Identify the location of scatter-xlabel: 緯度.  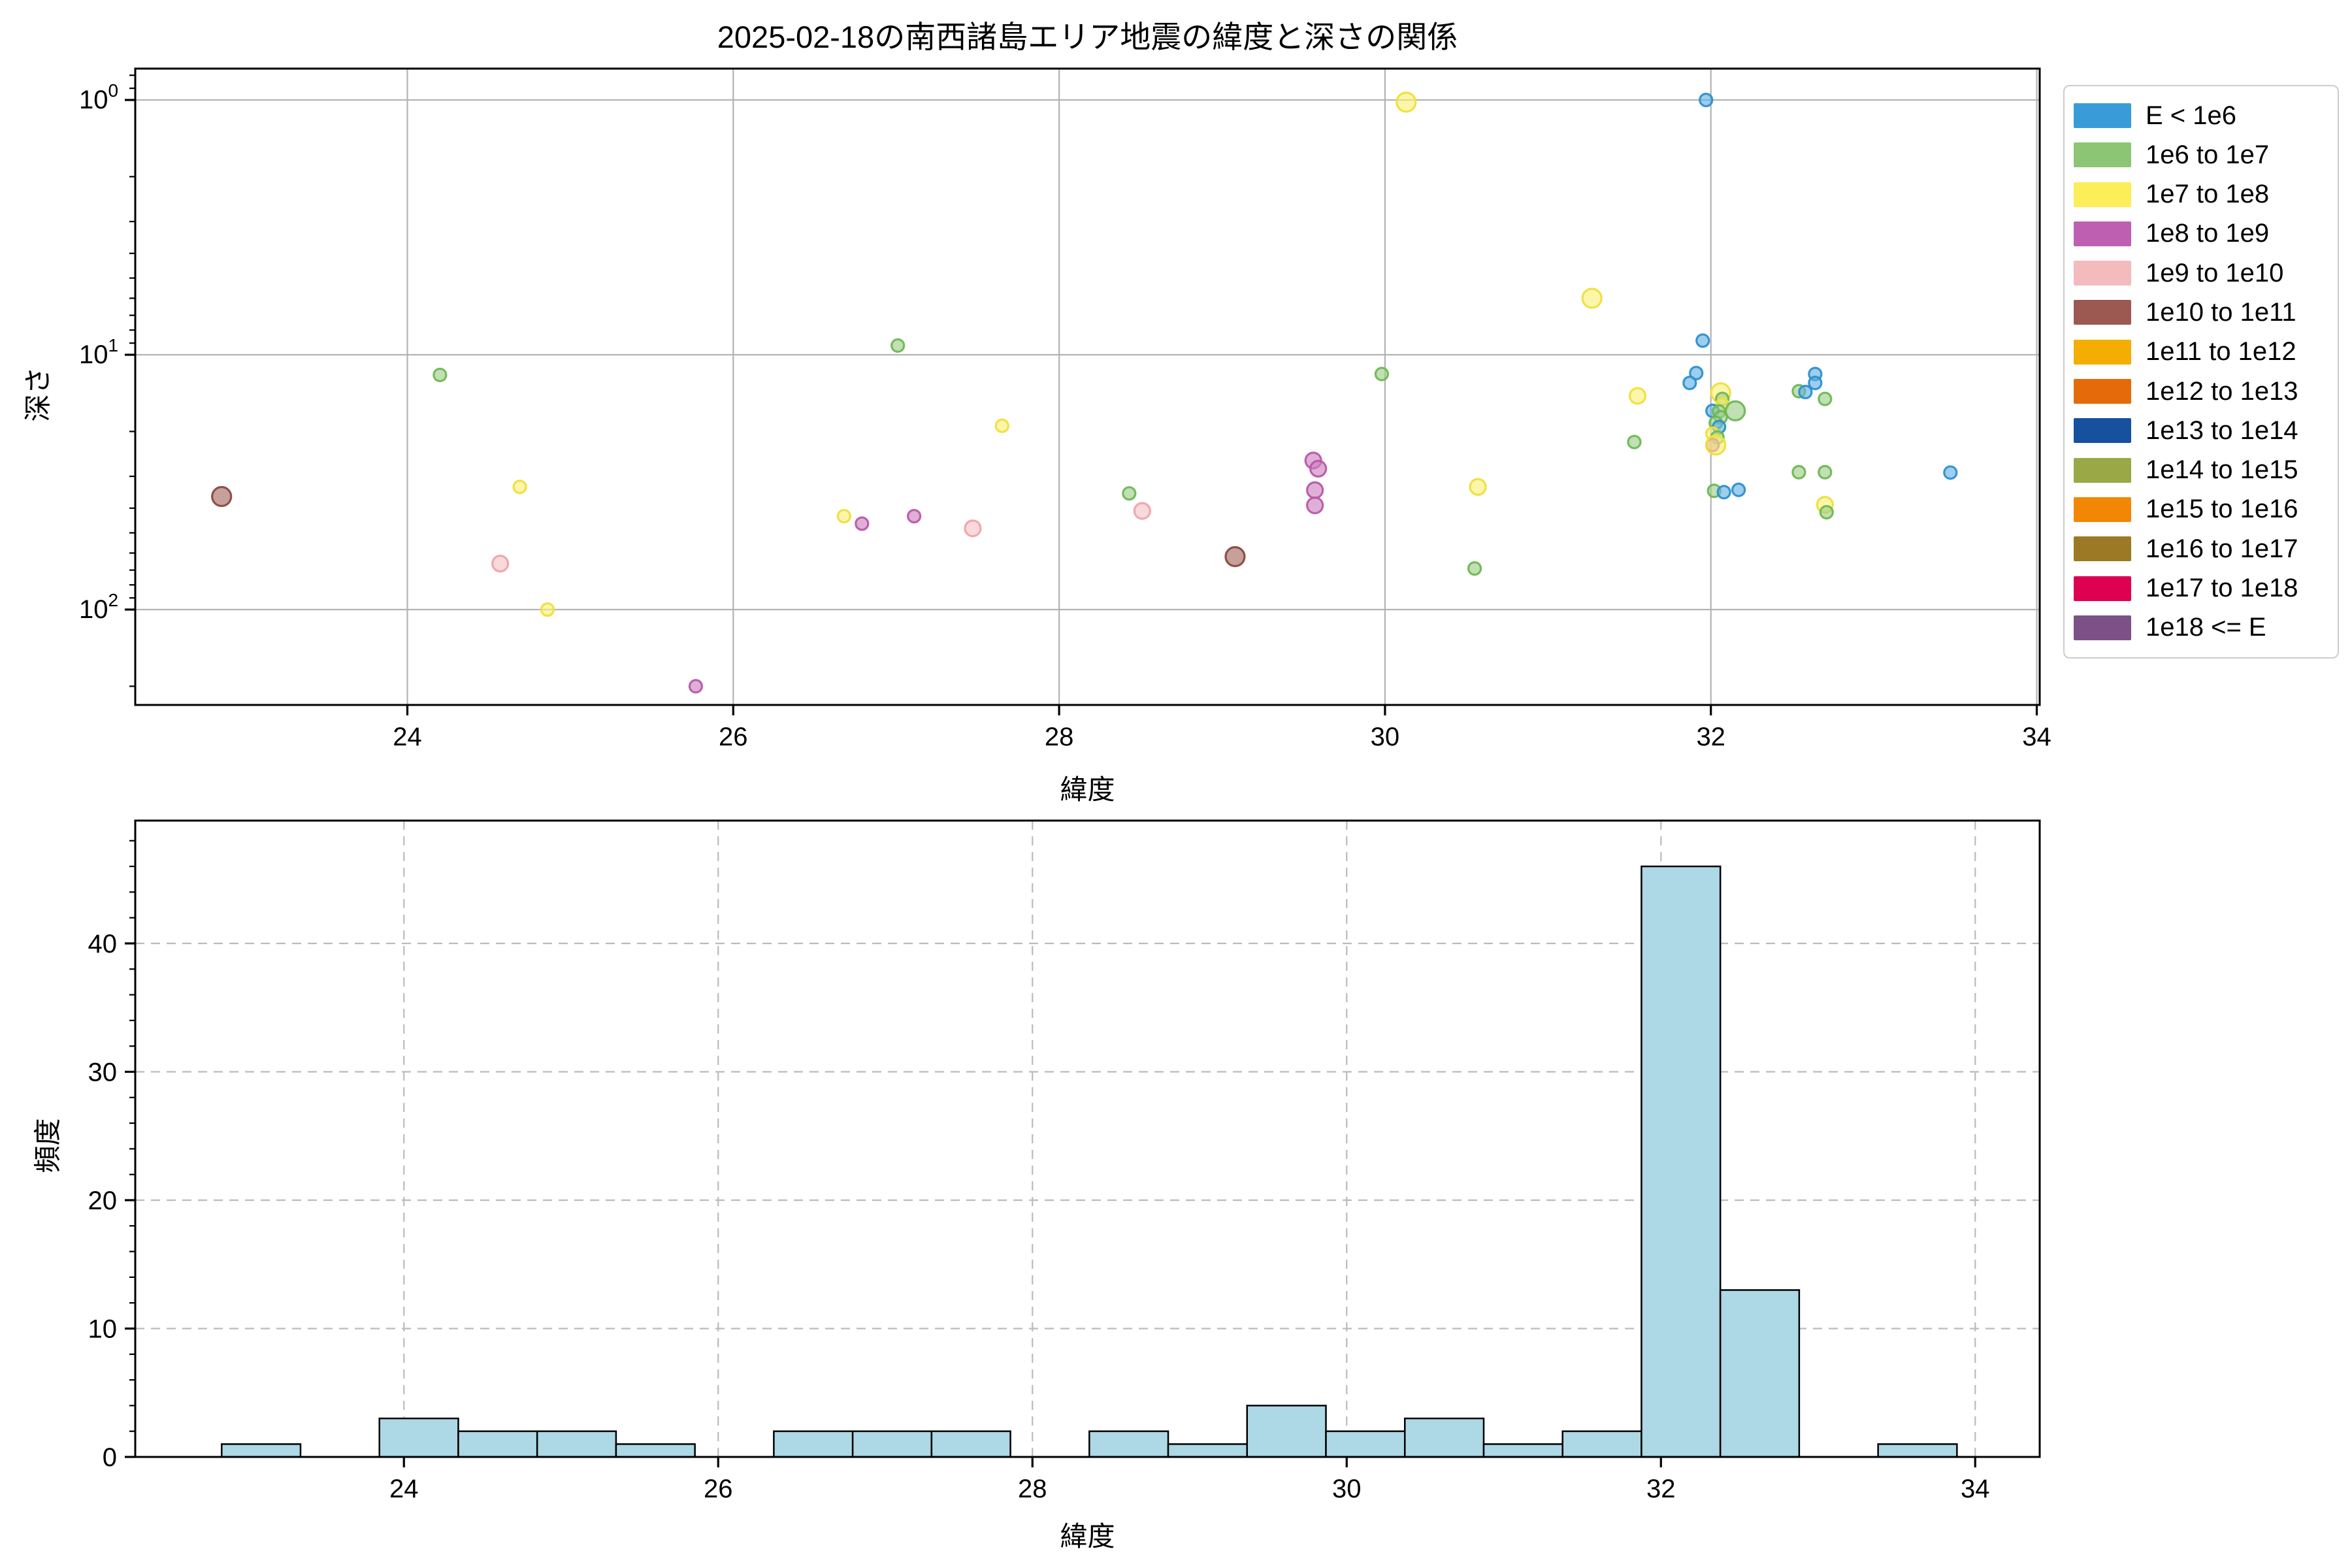
(1087, 789).